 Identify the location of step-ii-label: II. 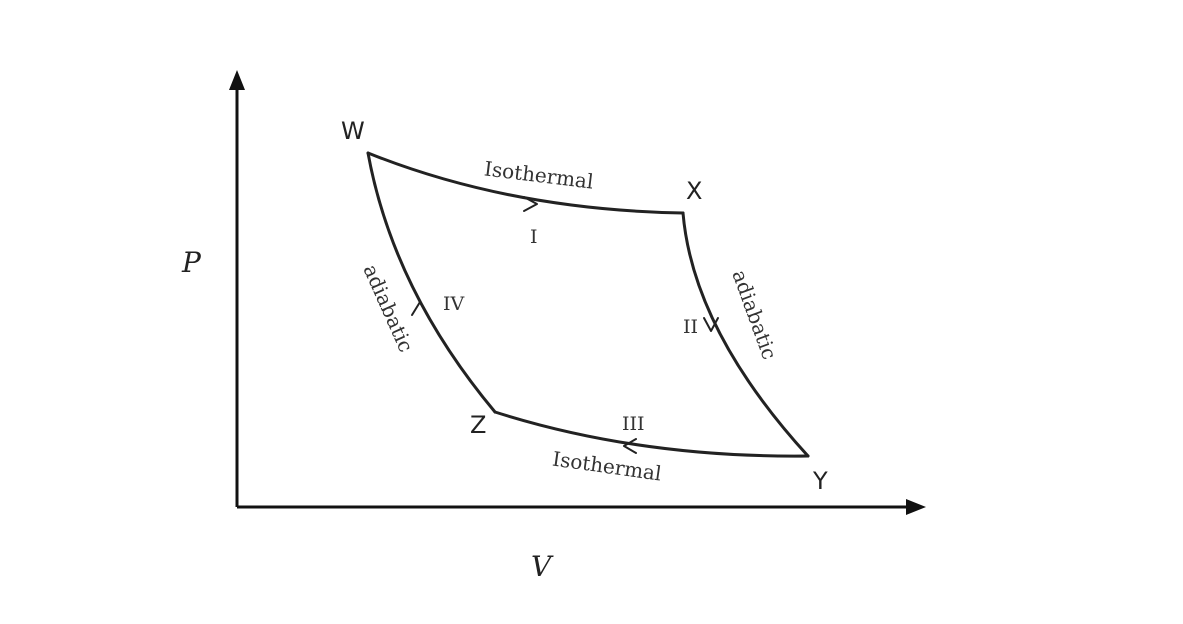
(690, 327).